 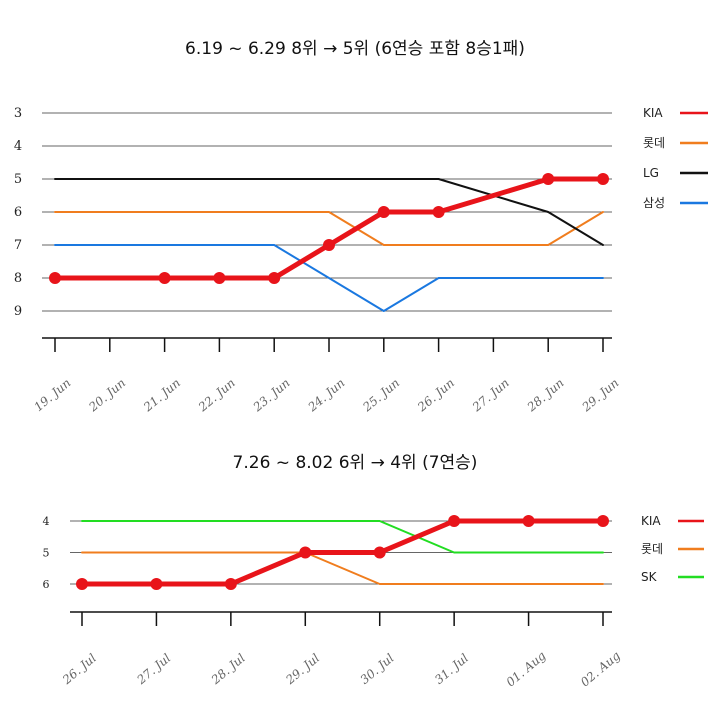 What do you see at coordinates (342, 537) in the screenshot?
I see `series-line-SK` at bounding box center [342, 537].